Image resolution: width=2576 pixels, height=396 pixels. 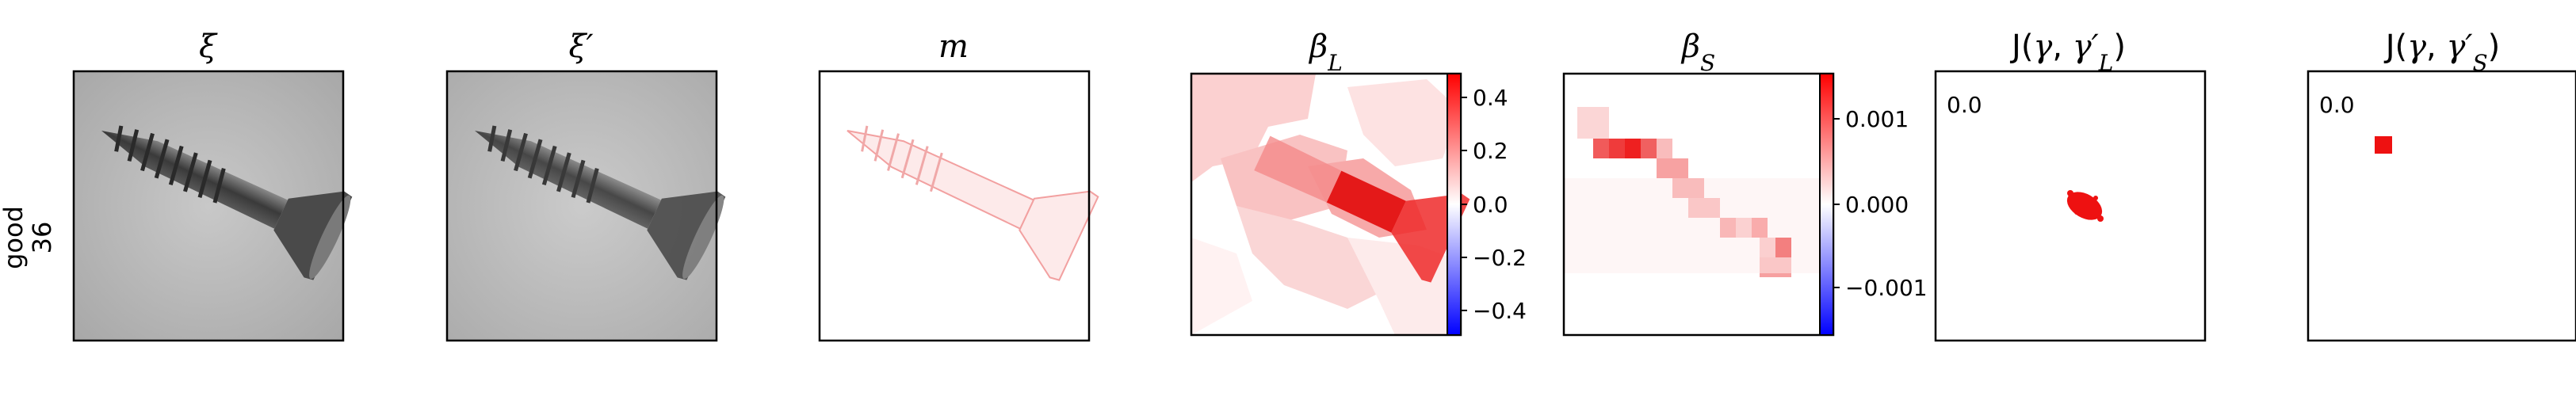 I want to click on row-label-line1: good, so click(x=15, y=237).